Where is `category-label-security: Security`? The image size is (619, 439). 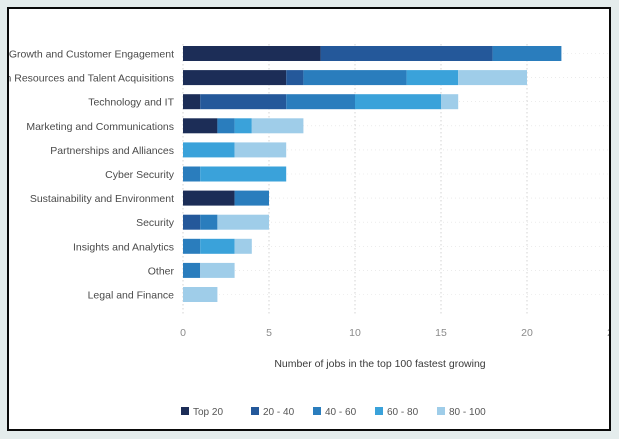 category-label-security: Security is located at coordinates (155, 223).